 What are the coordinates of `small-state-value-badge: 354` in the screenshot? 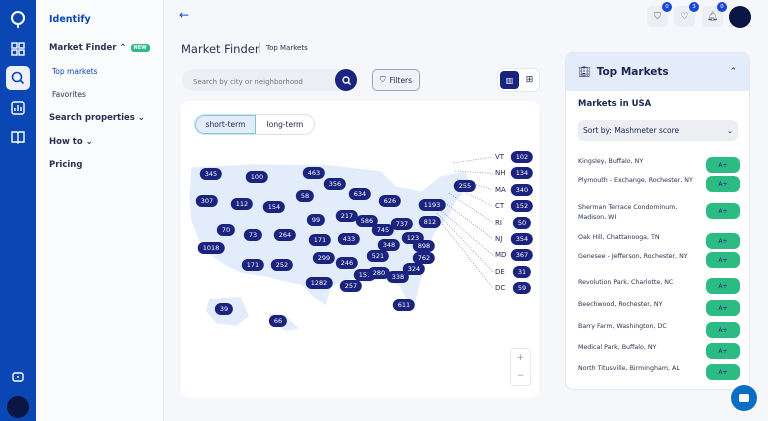 It's located at (522, 239).